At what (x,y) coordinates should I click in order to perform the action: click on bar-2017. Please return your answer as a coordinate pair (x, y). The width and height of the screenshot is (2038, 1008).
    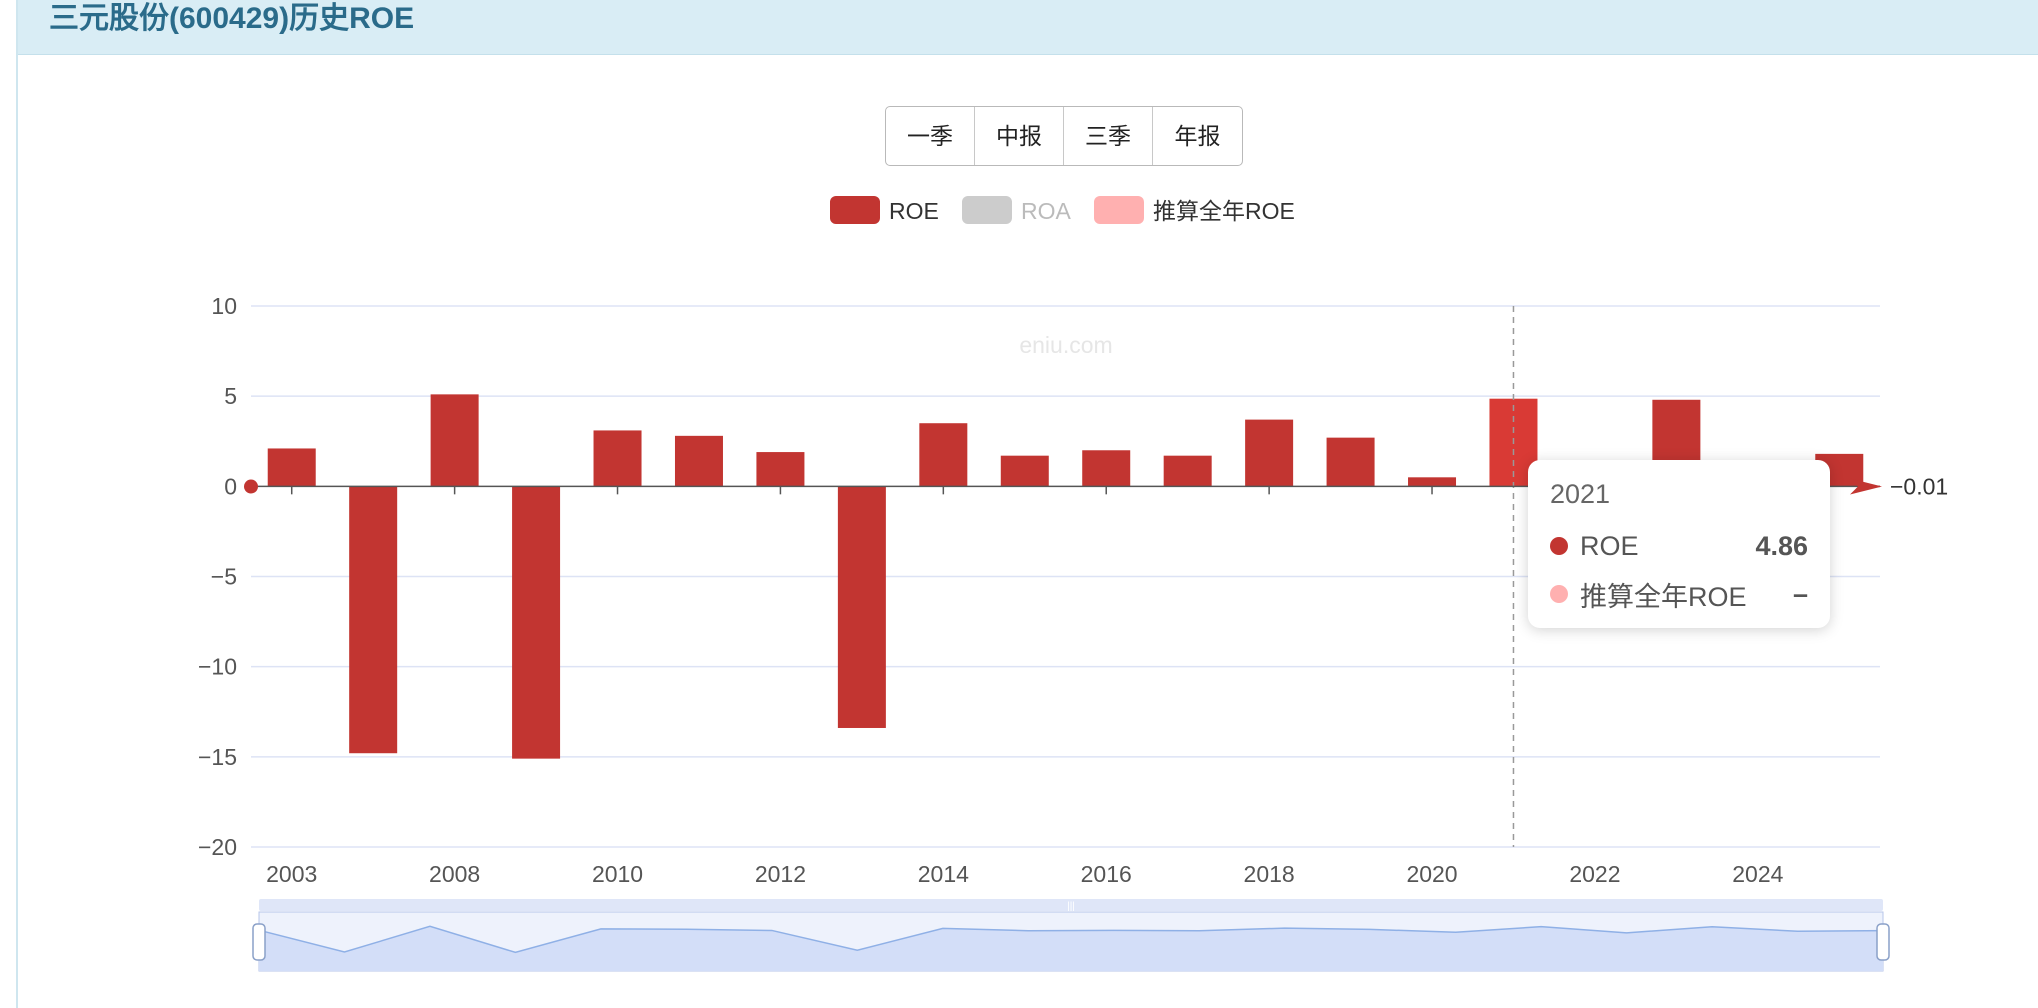
    Looking at the image, I should click on (1187, 471).